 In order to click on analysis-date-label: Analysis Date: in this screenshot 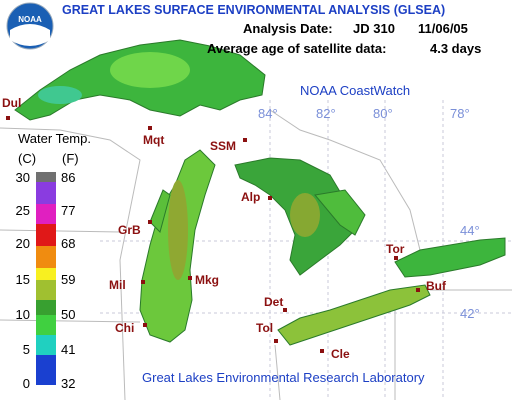, I will do `click(288, 28)`.